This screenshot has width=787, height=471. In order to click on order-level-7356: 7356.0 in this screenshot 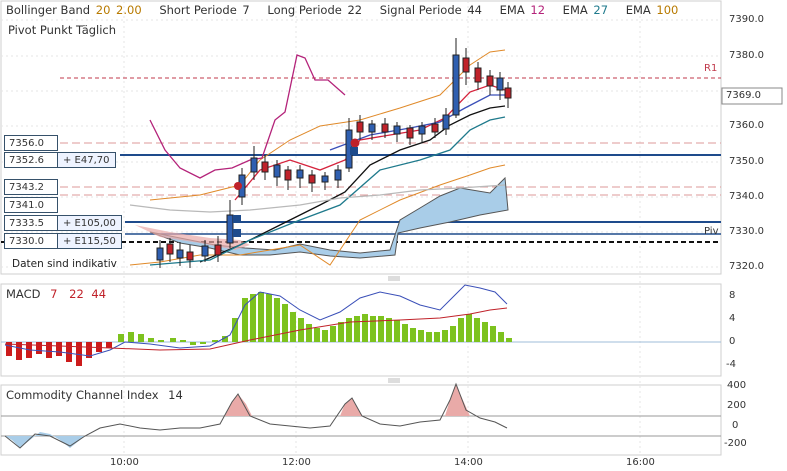, I will do `click(31, 143)`.